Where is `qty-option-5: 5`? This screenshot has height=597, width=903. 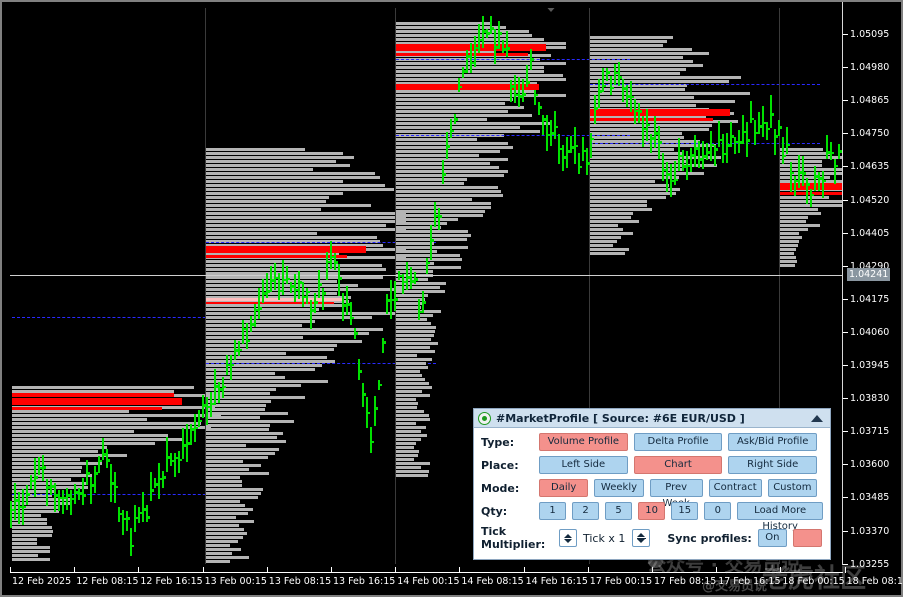 qty-option-5: 5 is located at coordinates (619, 511).